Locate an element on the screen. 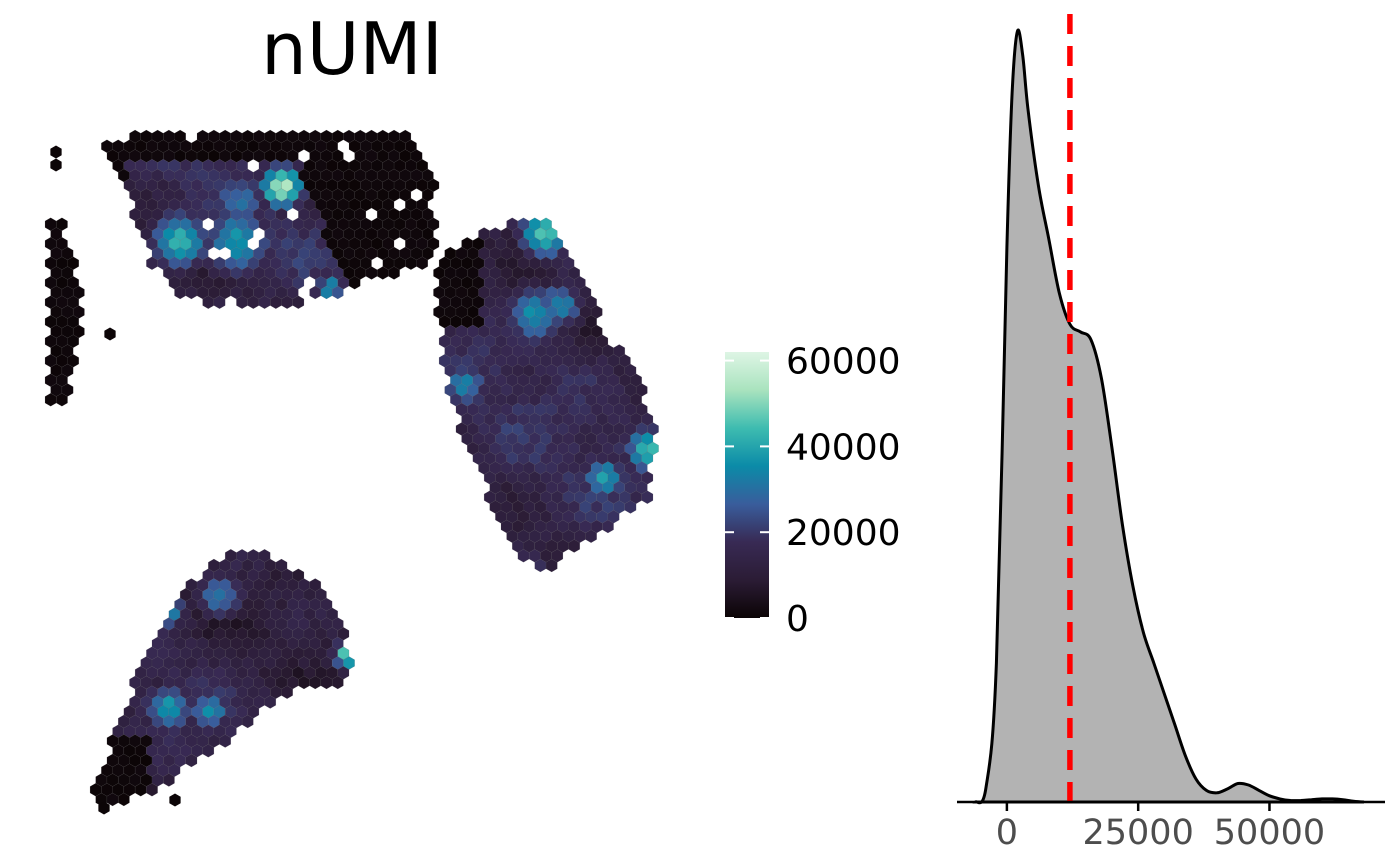  x-tick-label-0: 0 is located at coordinates (1007, 833).